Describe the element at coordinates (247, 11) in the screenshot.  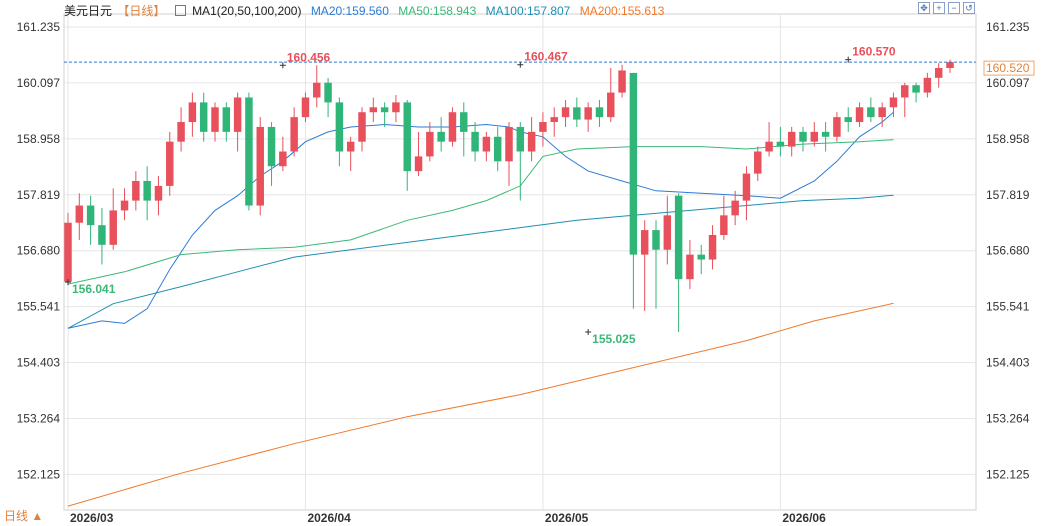
I see `ma-indicator-label: MA1(20,50,100,200)` at that location.